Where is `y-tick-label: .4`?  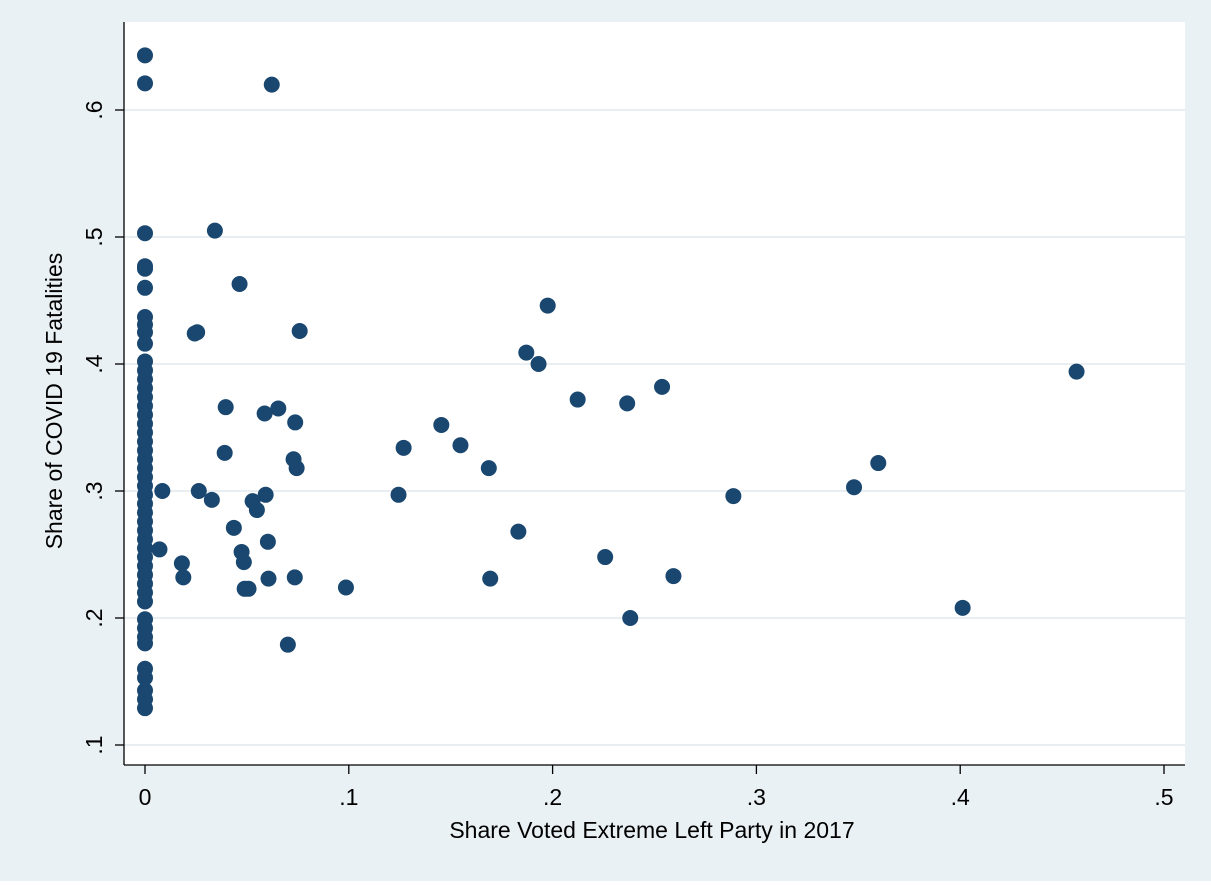 y-tick-label: .4 is located at coordinates (94, 363).